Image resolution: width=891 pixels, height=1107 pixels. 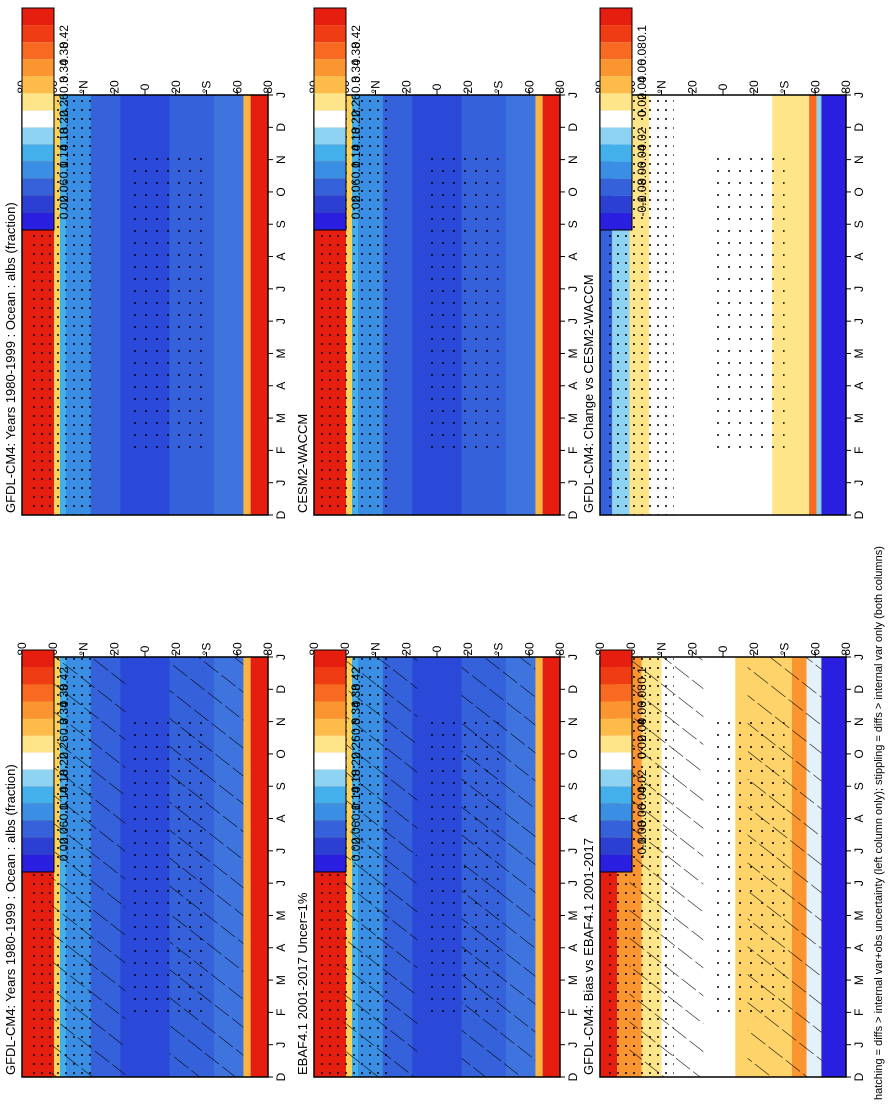 I want to click on month-tick-label: S, so click(x=281, y=224).